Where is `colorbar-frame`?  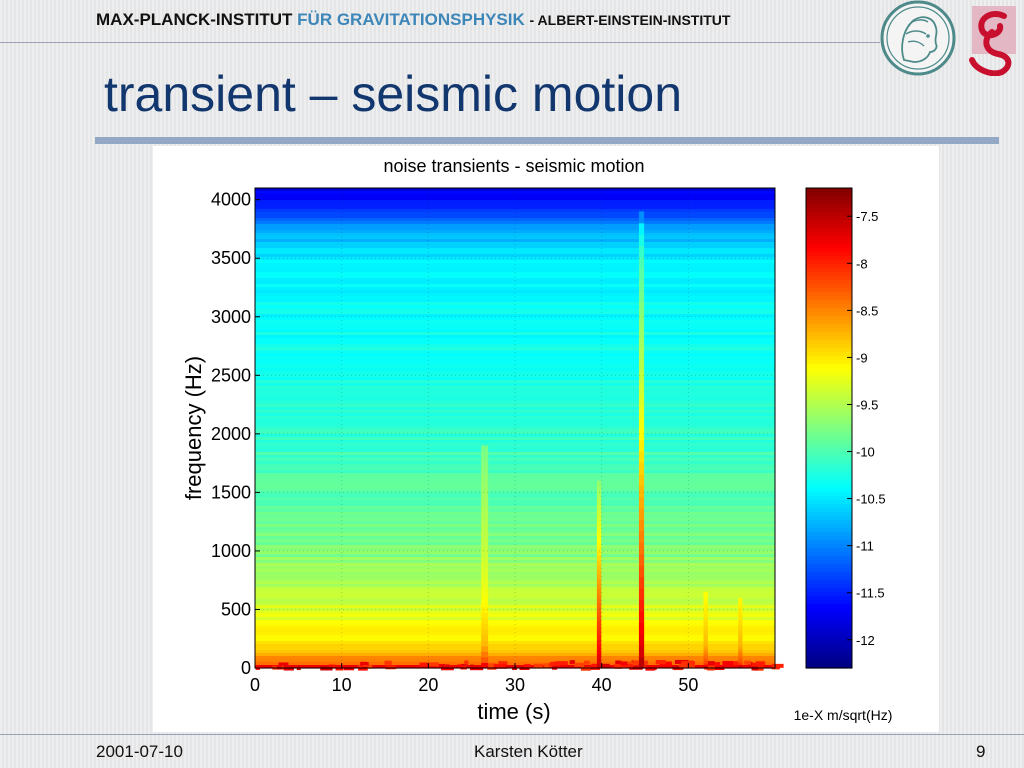
colorbar-frame is located at coordinates (829, 428).